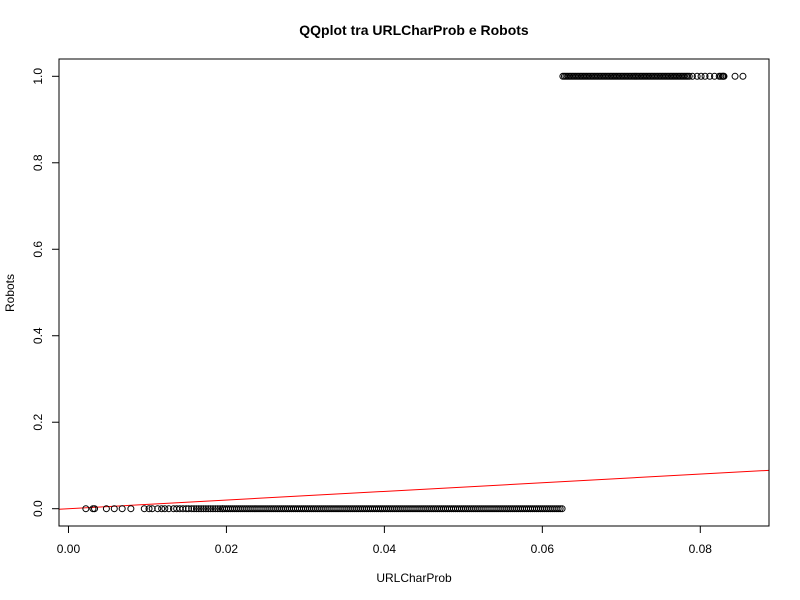  I want to click on x-tick-label: 0.06, so click(543, 549).